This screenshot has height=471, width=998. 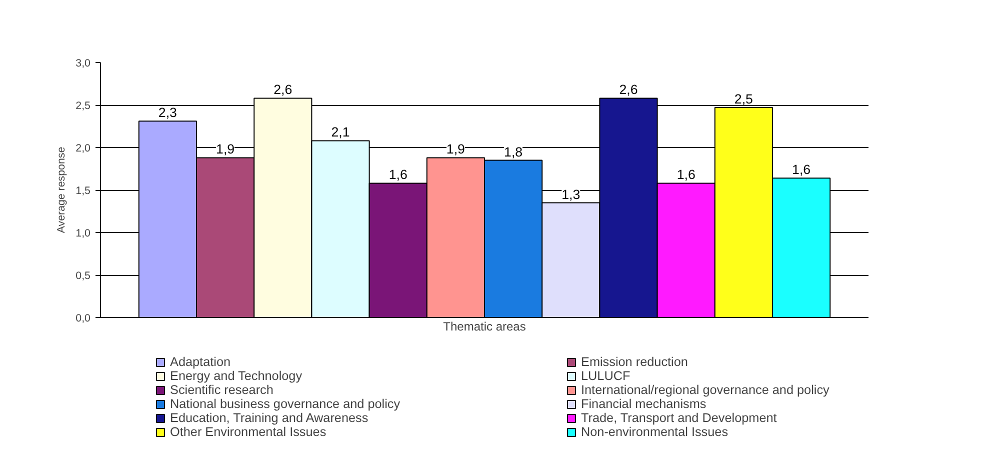 I want to click on legend-label: International/regional governance and policy, so click(x=705, y=390).